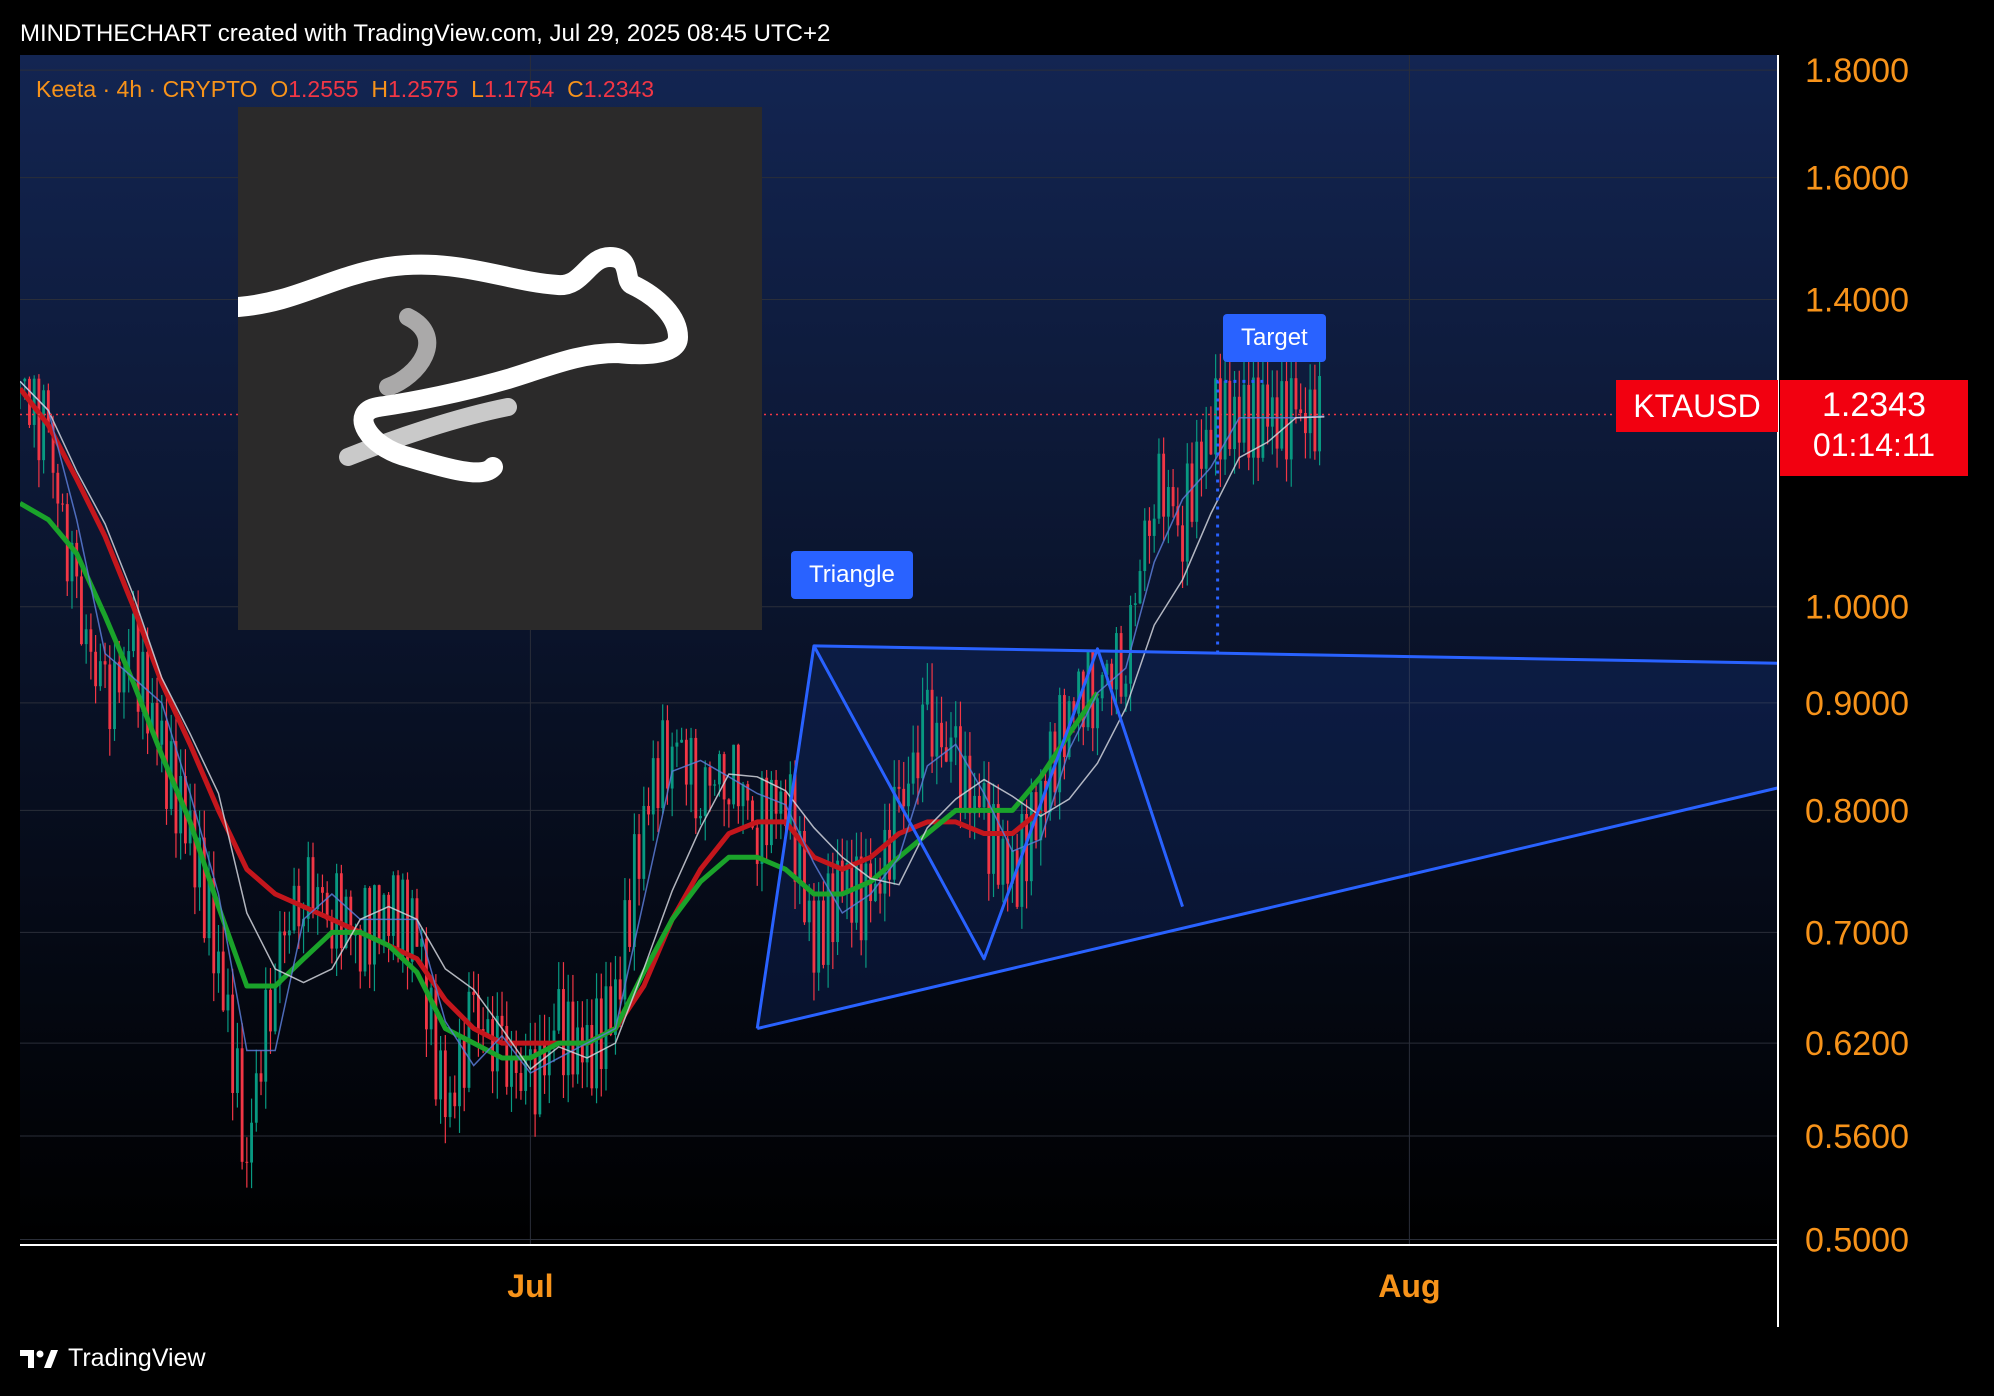 The height and width of the screenshot is (1396, 1994). Describe the element at coordinates (380, 89) in the screenshot. I see `legend-high-label: H` at that location.